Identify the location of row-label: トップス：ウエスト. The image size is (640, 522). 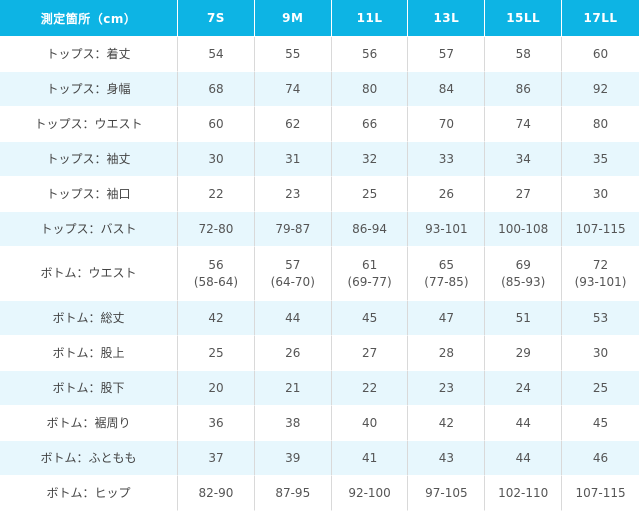
(89, 124).